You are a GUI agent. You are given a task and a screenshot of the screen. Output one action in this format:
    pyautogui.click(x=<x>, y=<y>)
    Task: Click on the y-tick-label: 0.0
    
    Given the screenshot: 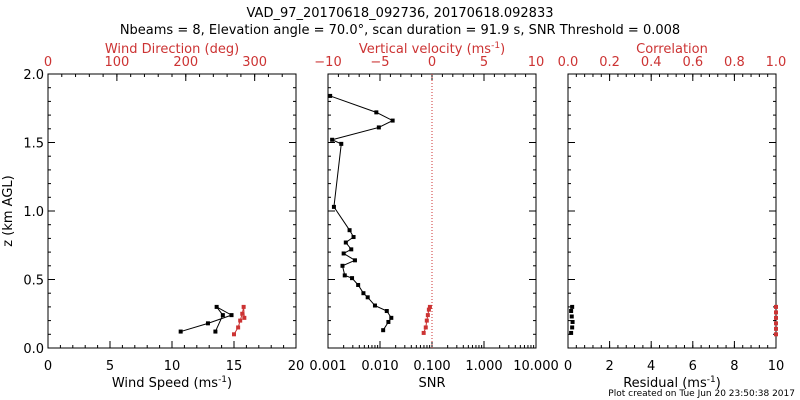 What is the action you would take?
    pyautogui.click(x=33, y=349)
    